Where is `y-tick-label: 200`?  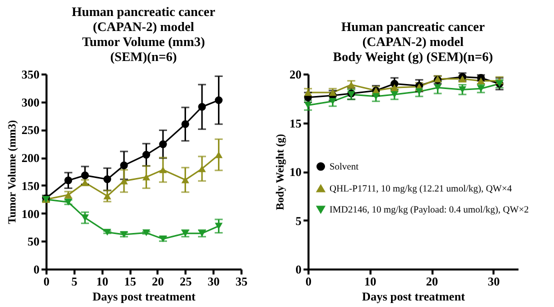 y-tick-label: 200 is located at coordinates (31, 158).